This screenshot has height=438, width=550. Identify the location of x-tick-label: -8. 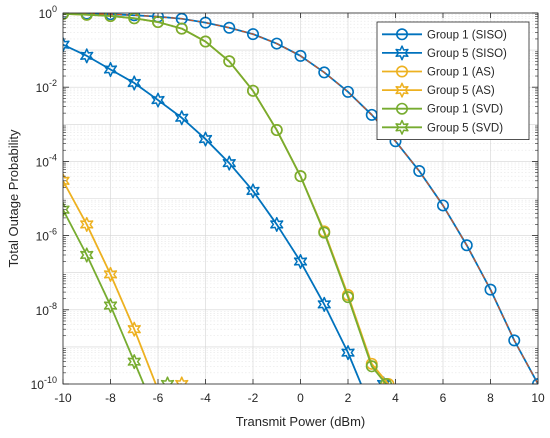
(110, 398).